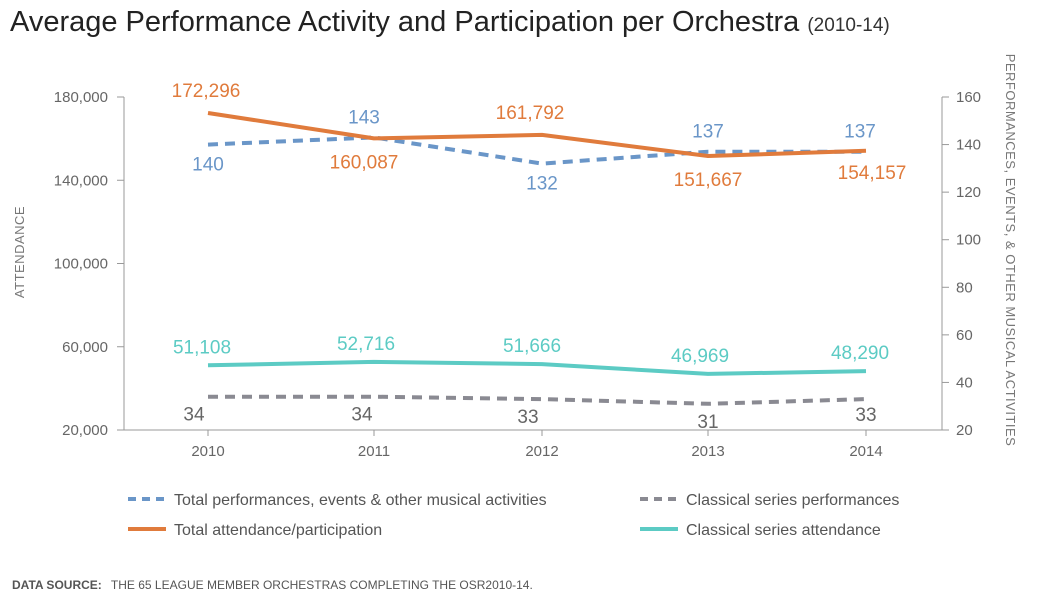 This screenshot has height=610, width=1046. Describe the element at coordinates (865, 451) in the screenshot. I see `x-tick-label: 2014` at that location.